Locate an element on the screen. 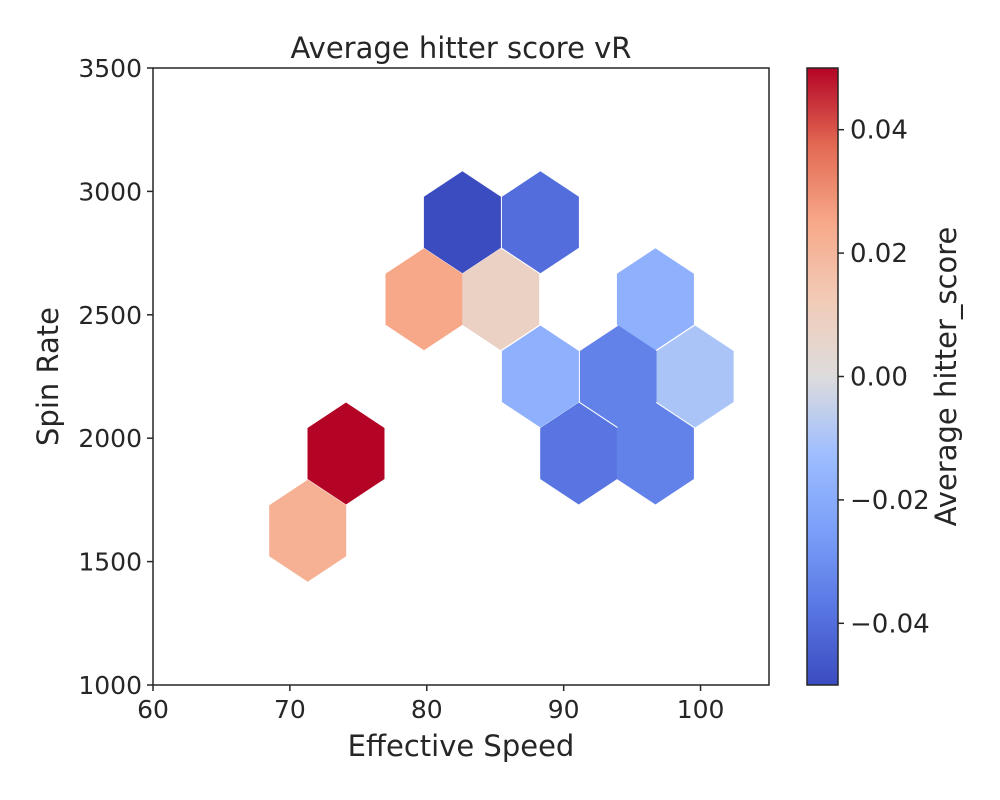 The height and width of the screenshot is (800, 1000). colorbar-tick-label: 0.00 is located at coordinates (879, 378).